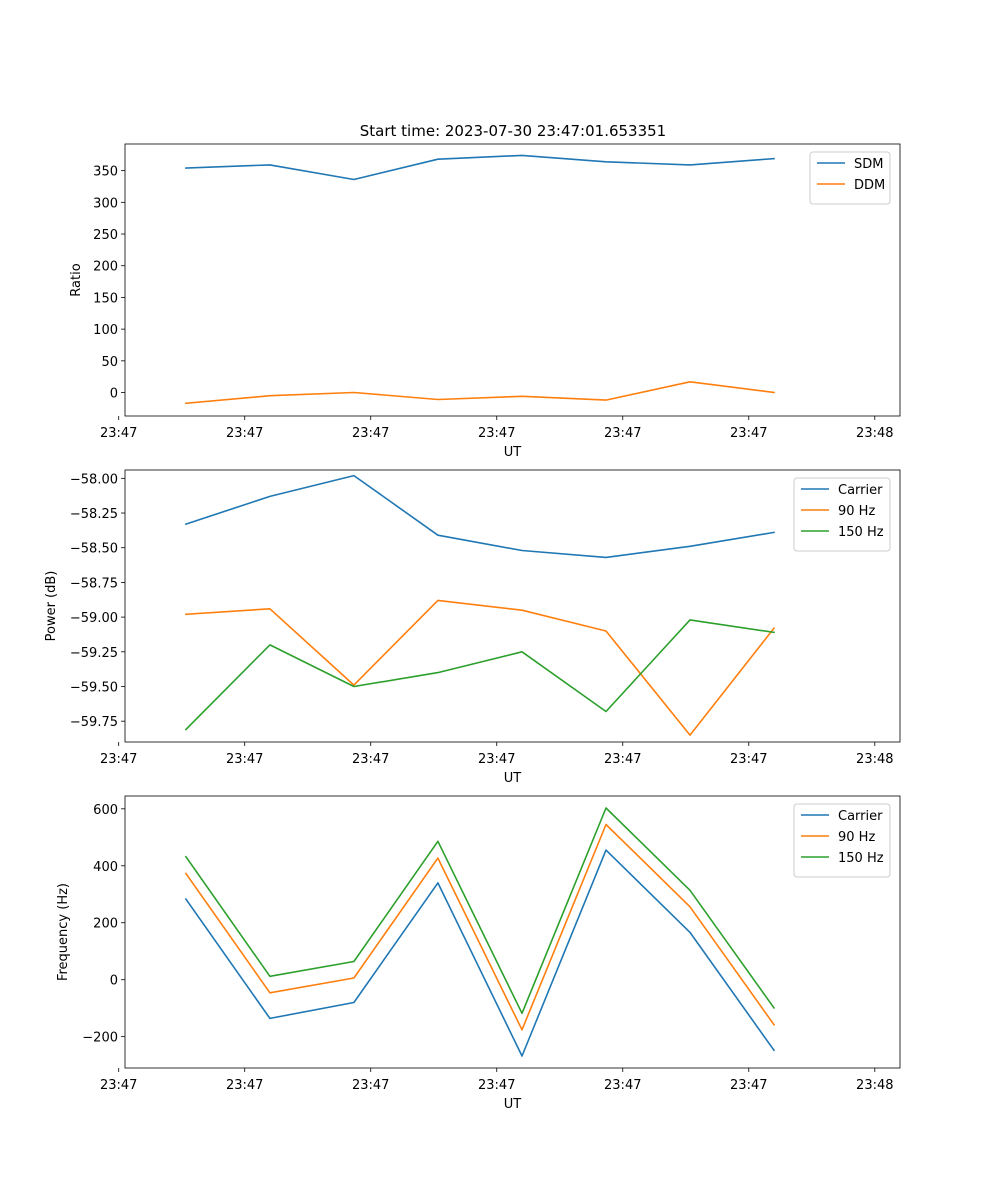 The image size is (1000, 1200). I want to click on y-axis-label: Frequency (Hz), so click(63, 932).